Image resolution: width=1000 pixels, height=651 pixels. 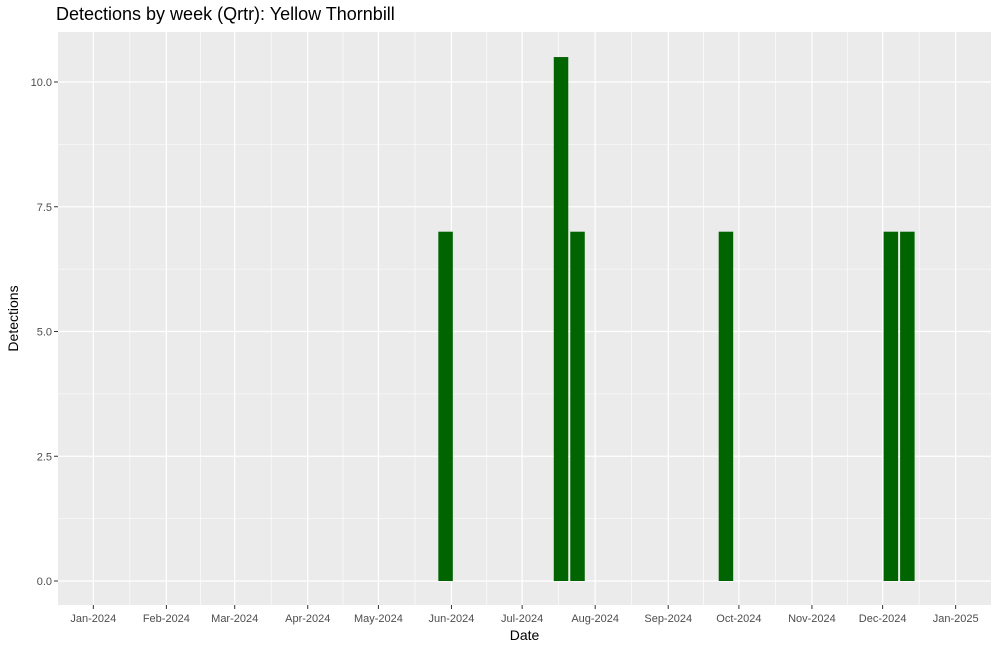 I want to click on x-tick-label: Sep-2024, so click(x=668, y=619).